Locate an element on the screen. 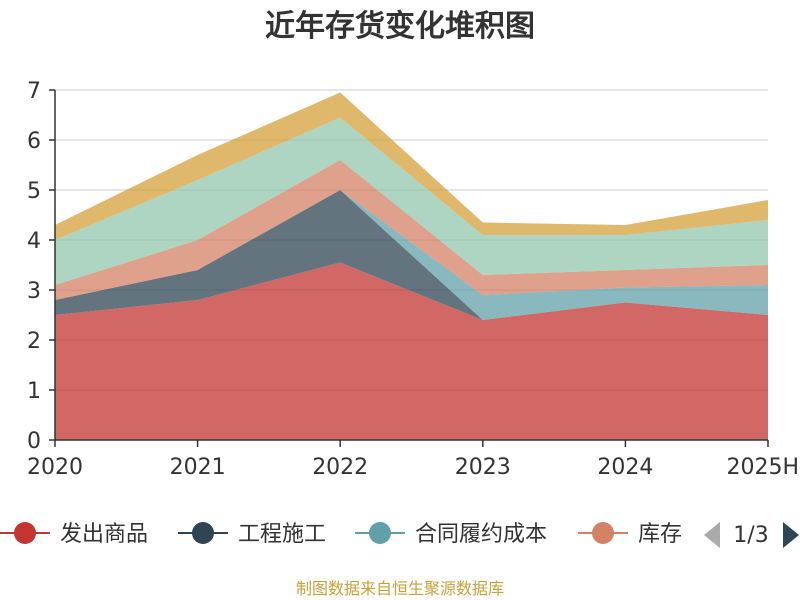 This screenshot has height=600, width=800. legend-label: 发出商品 is located at coordinates (104, 534).